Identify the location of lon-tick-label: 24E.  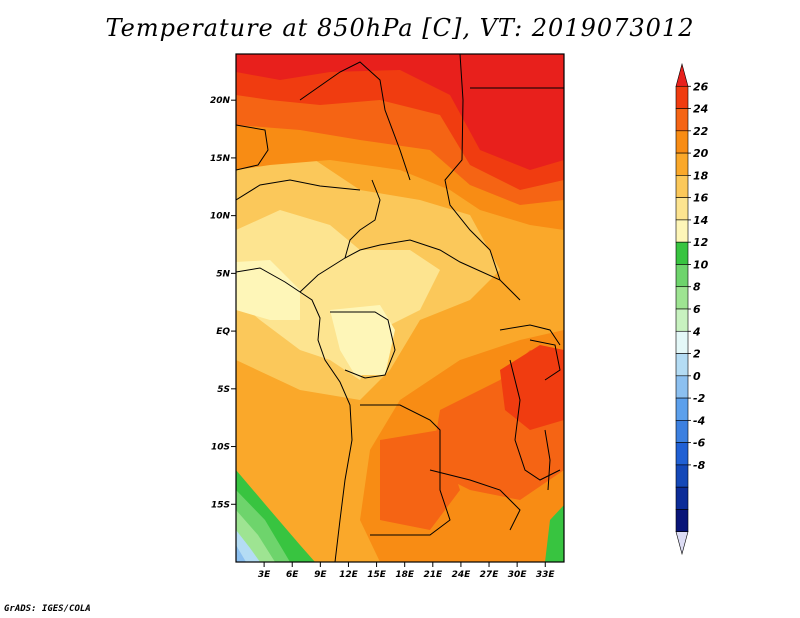
(462, 575).